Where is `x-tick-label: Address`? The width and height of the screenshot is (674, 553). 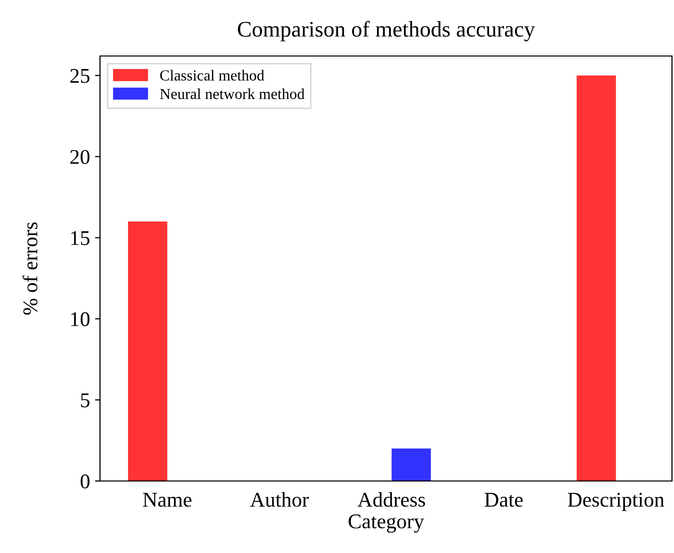 x-tick-label: Address is located at coordinates (391, 499).